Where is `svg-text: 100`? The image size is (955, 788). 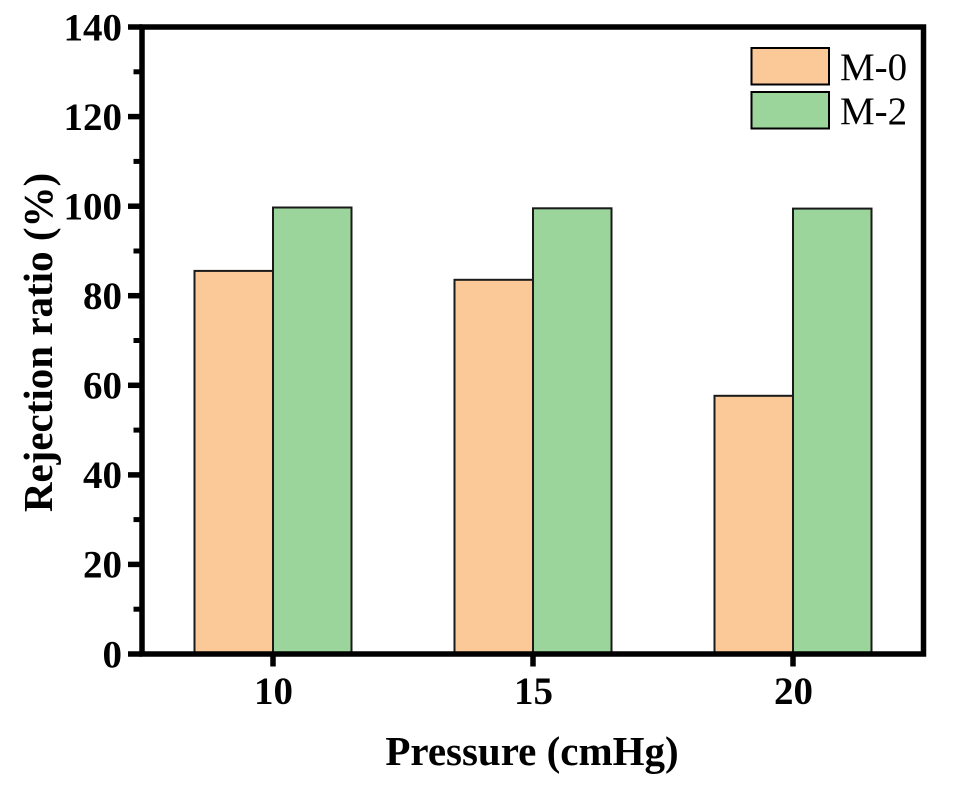
svg-text: 100 is located at coordinates (93, 207).